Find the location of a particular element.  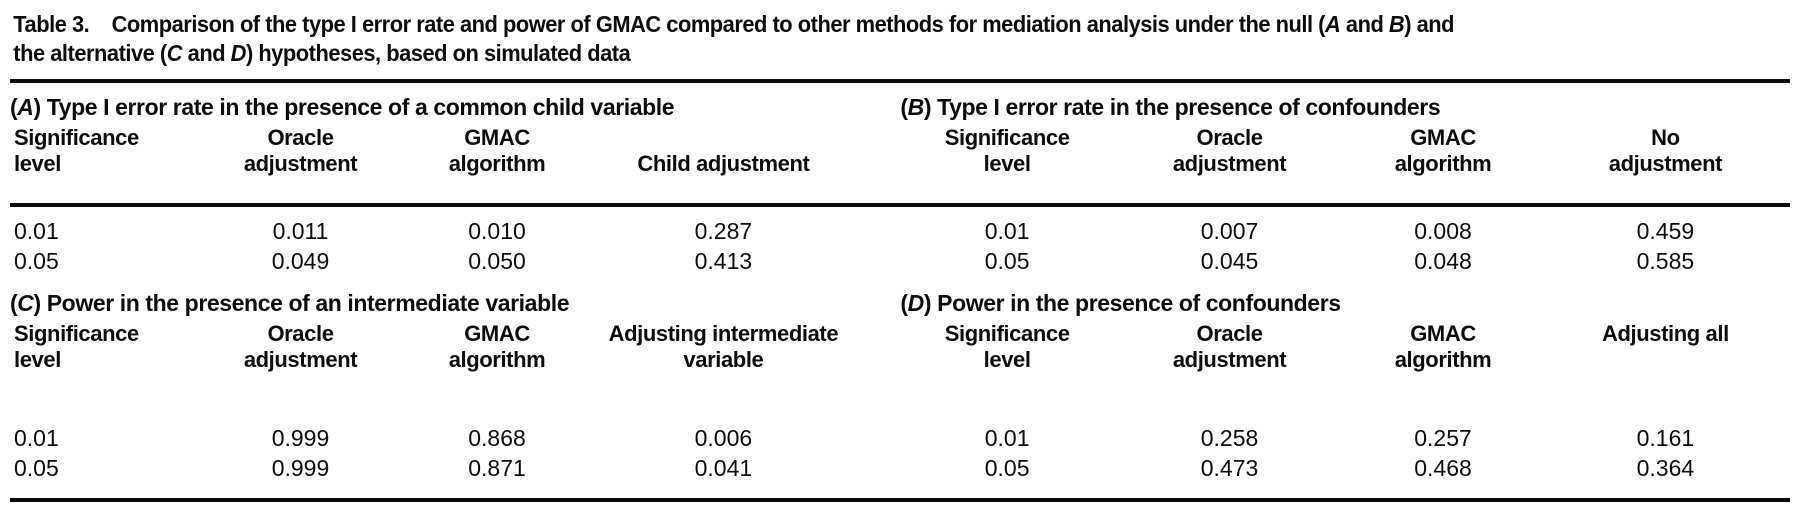

col-header-oracle-c: Oracle adjustment is located at coordinates (300, 347).